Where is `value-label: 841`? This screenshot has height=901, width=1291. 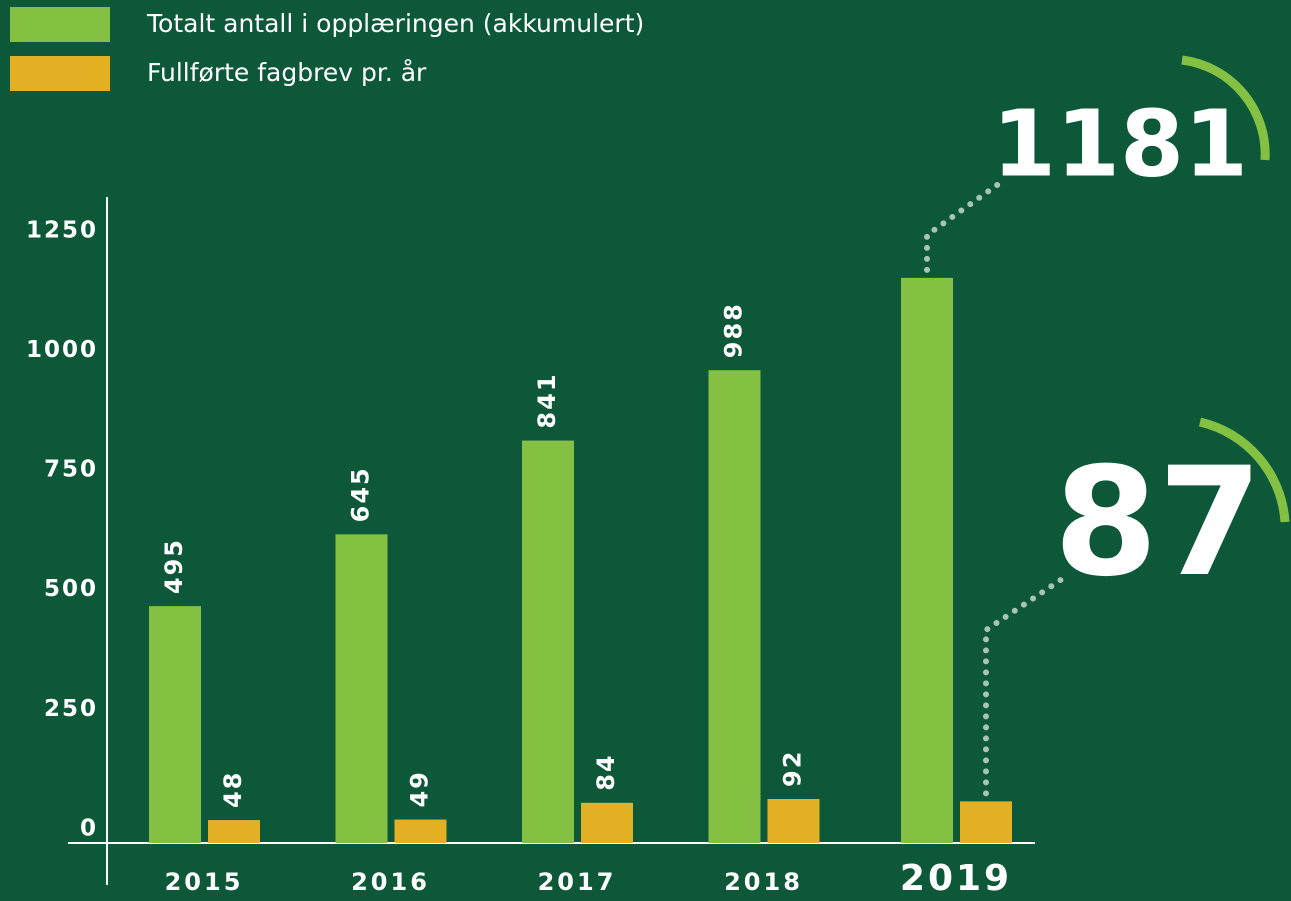
value-label: 841 is located at coordinates (547, 400).